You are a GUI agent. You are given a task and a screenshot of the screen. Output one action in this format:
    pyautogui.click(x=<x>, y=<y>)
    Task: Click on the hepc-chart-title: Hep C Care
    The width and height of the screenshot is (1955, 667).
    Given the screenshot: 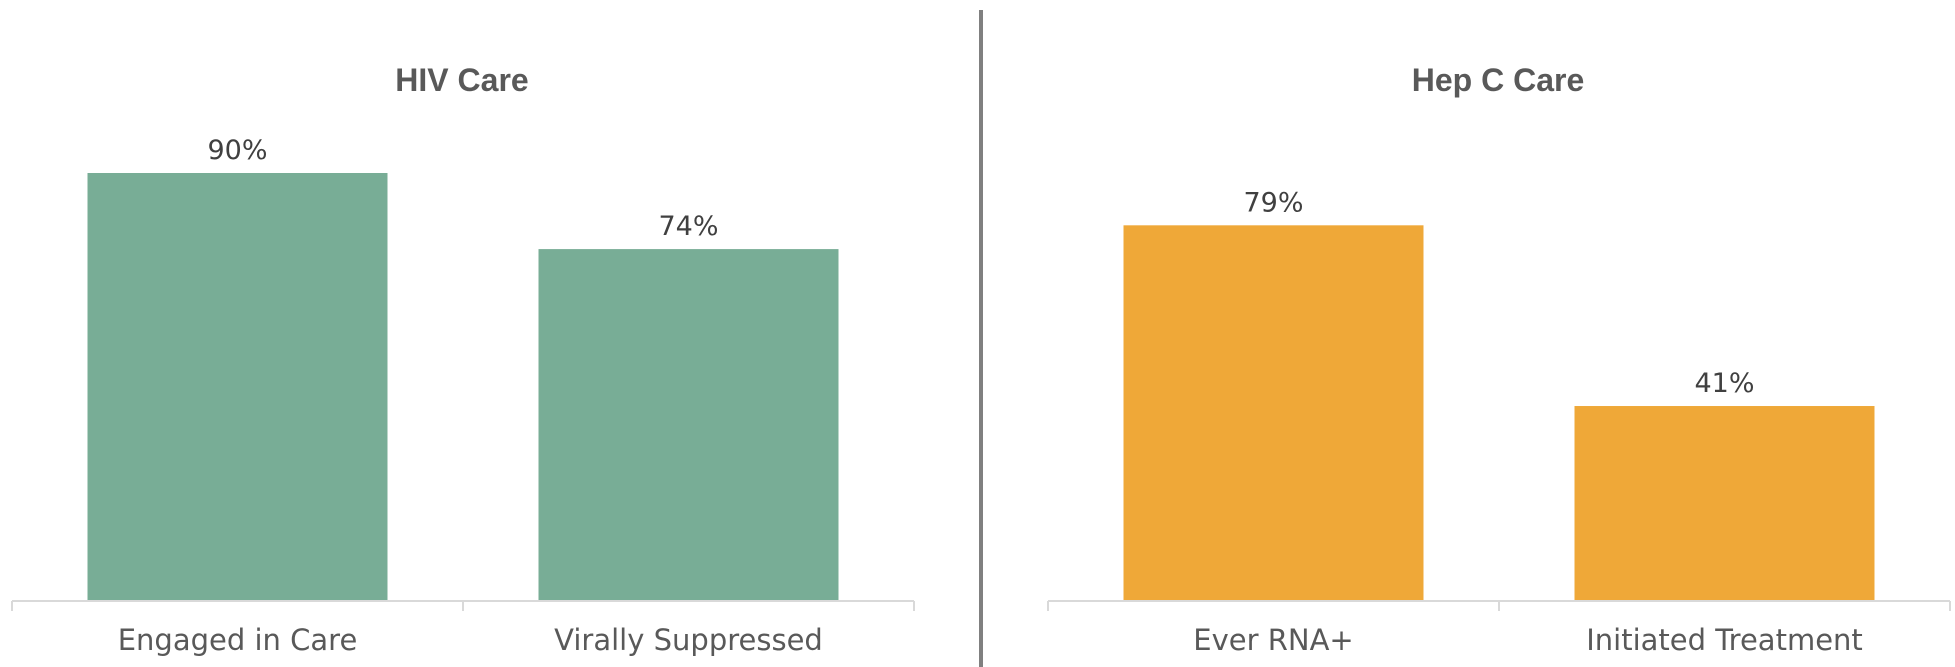 What is the action you would take?
    pyautogui.click(x=1498, y=80)
    